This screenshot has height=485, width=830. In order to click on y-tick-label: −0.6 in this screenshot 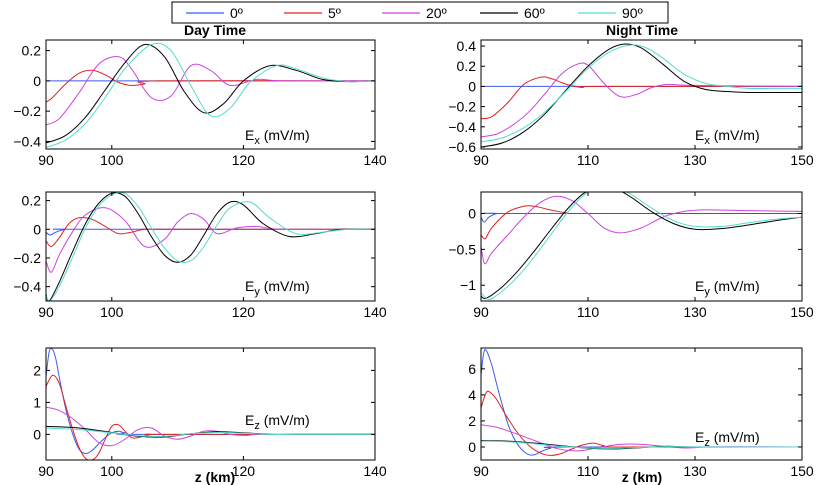, I will do `click(462, 147)`.